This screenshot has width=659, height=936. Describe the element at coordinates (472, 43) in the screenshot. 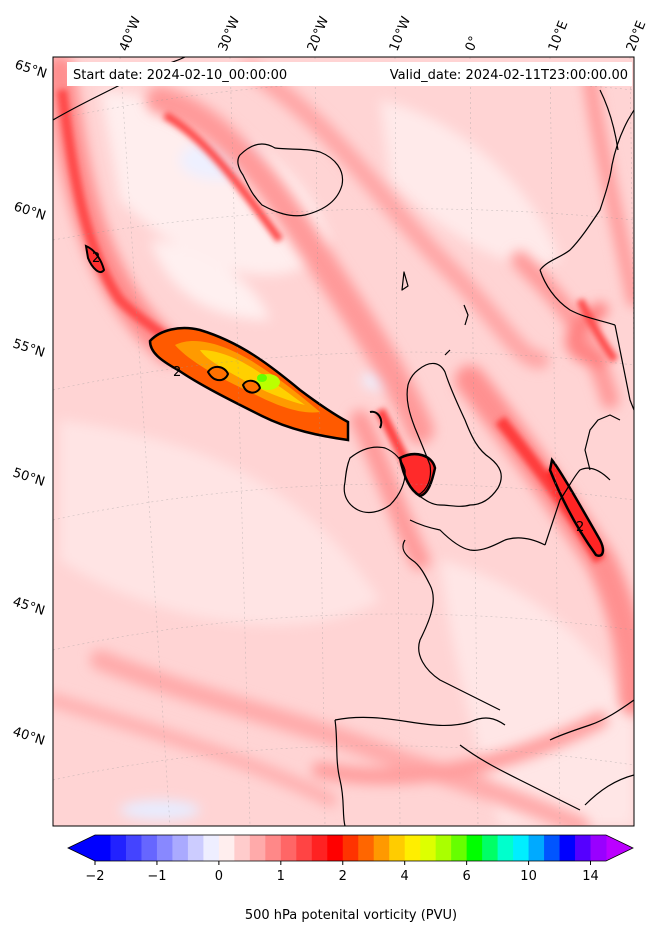

I see `lon-label: 0°` at that location.